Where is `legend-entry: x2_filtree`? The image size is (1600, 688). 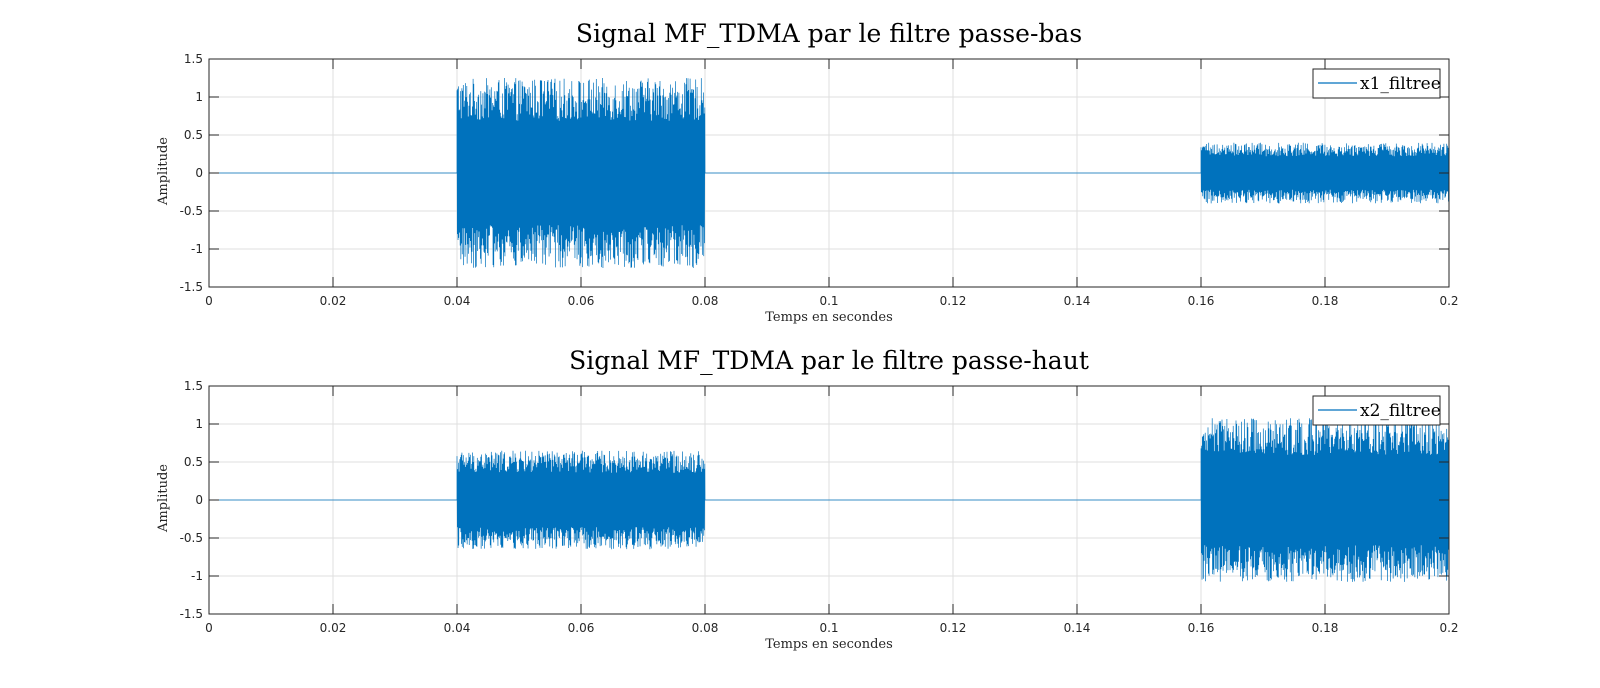 legend-entry: x2_filtree is located at coordinates (1400, 411).